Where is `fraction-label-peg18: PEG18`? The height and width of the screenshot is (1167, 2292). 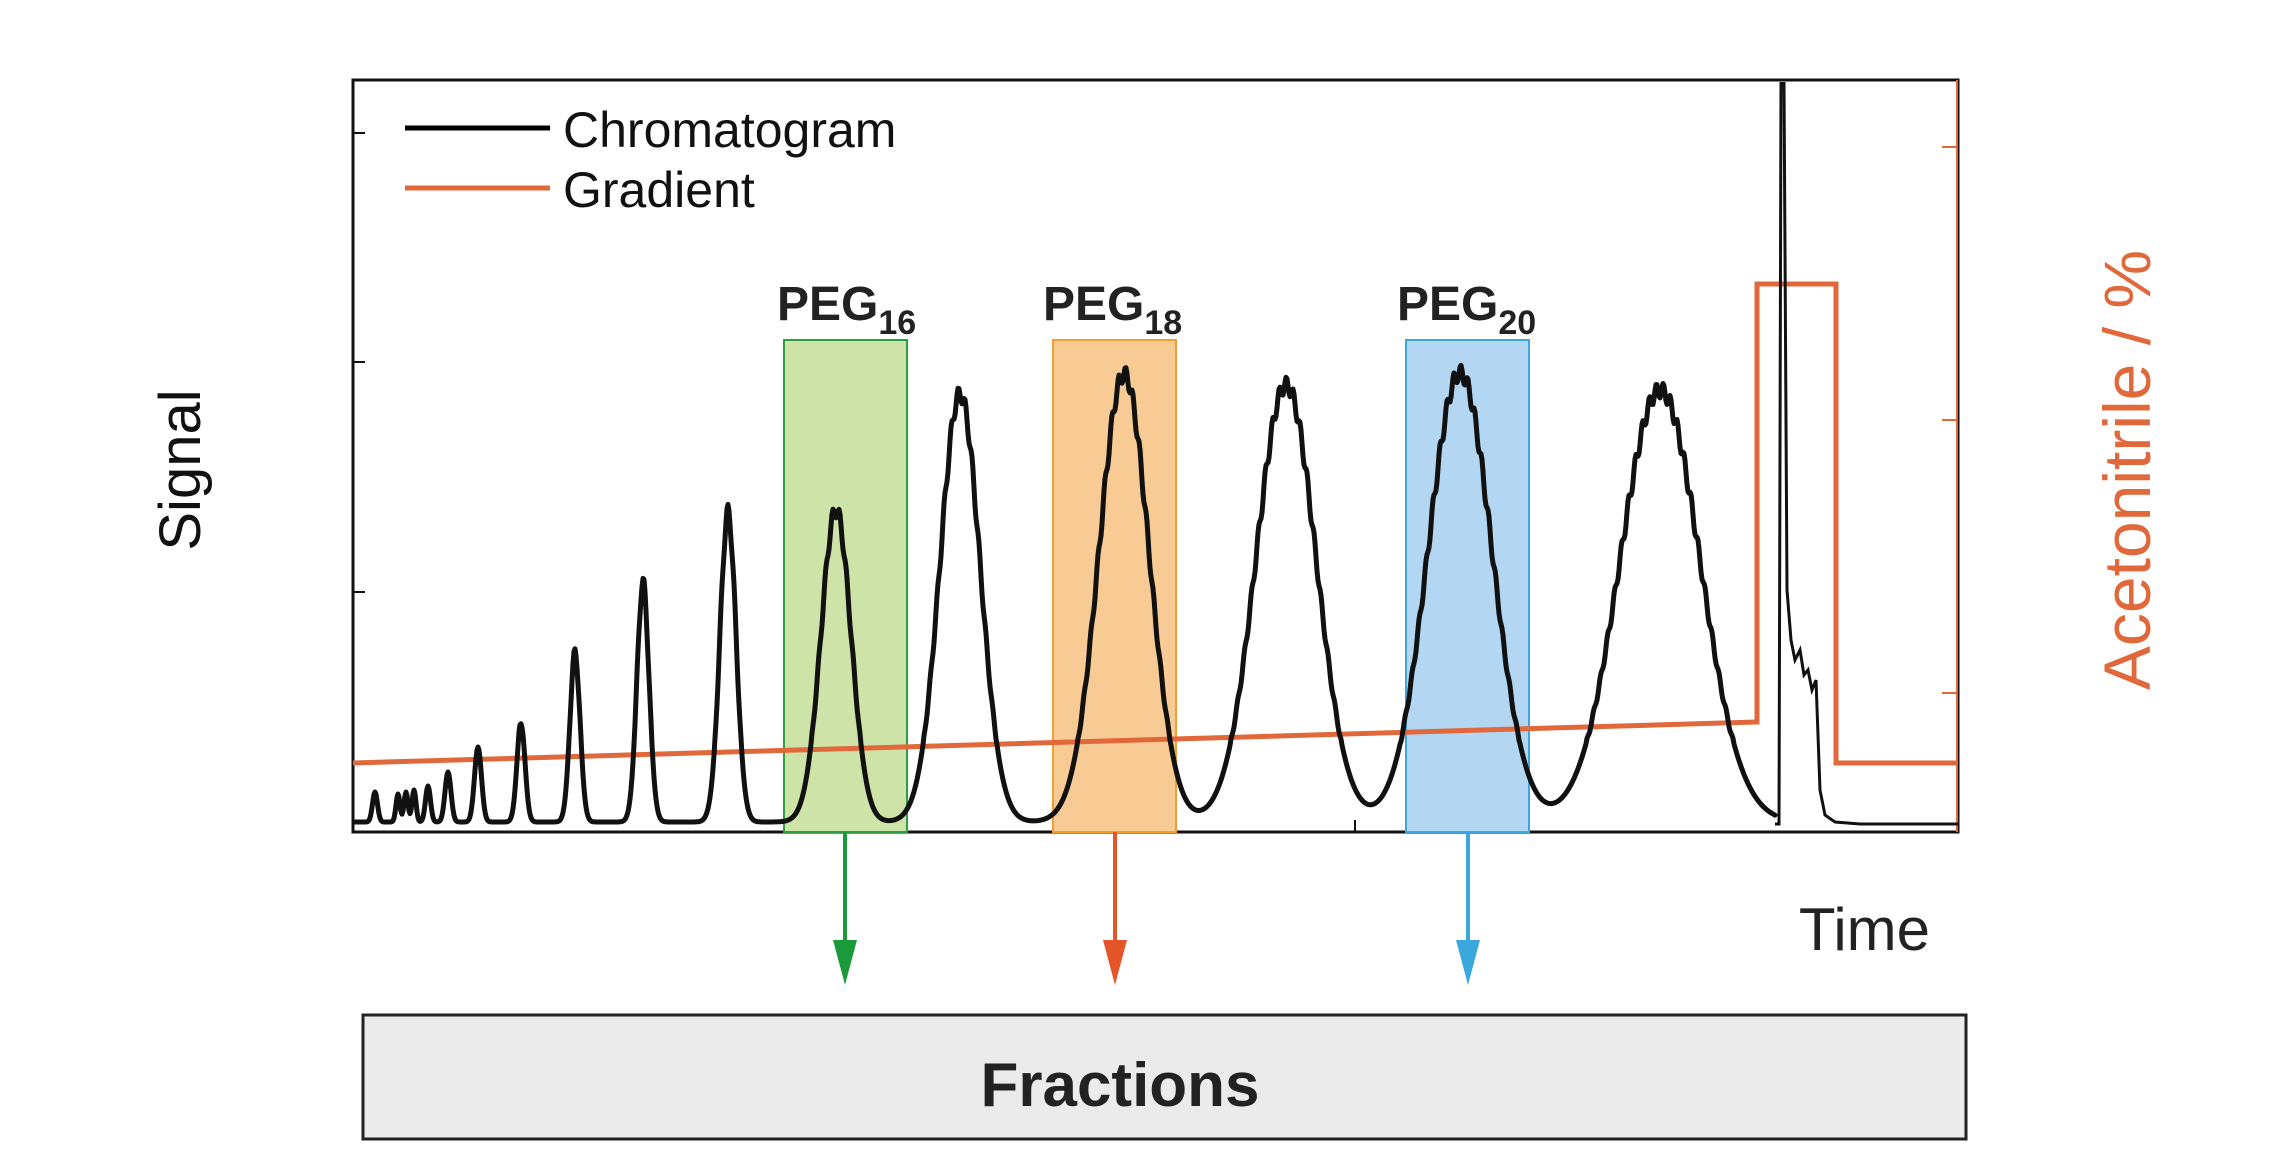 fraction-label-peg18: PEG18 is located at coordinates (1112, 310).